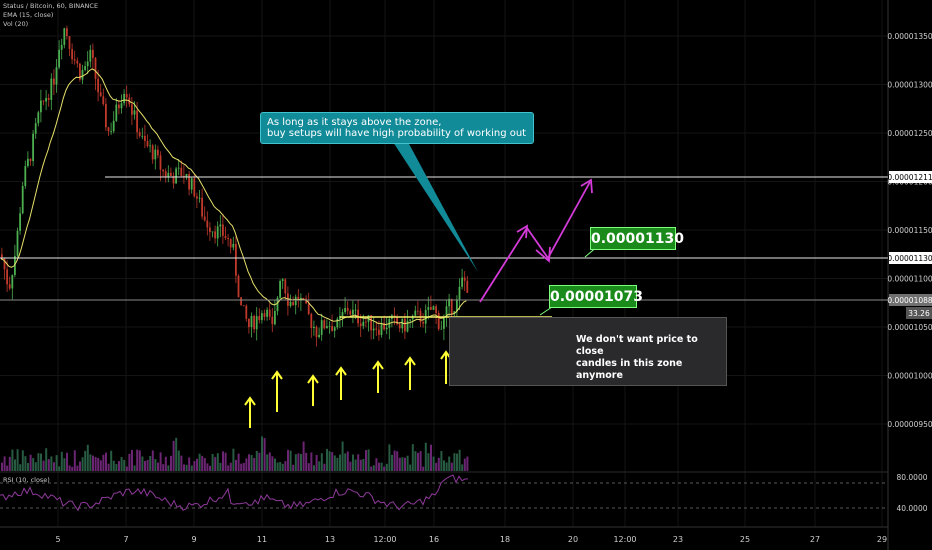 The image size is (932, 550). Describe the element at coordinates (57, 539) in the screenshot. I see `time-tick-0: 5` at that location.